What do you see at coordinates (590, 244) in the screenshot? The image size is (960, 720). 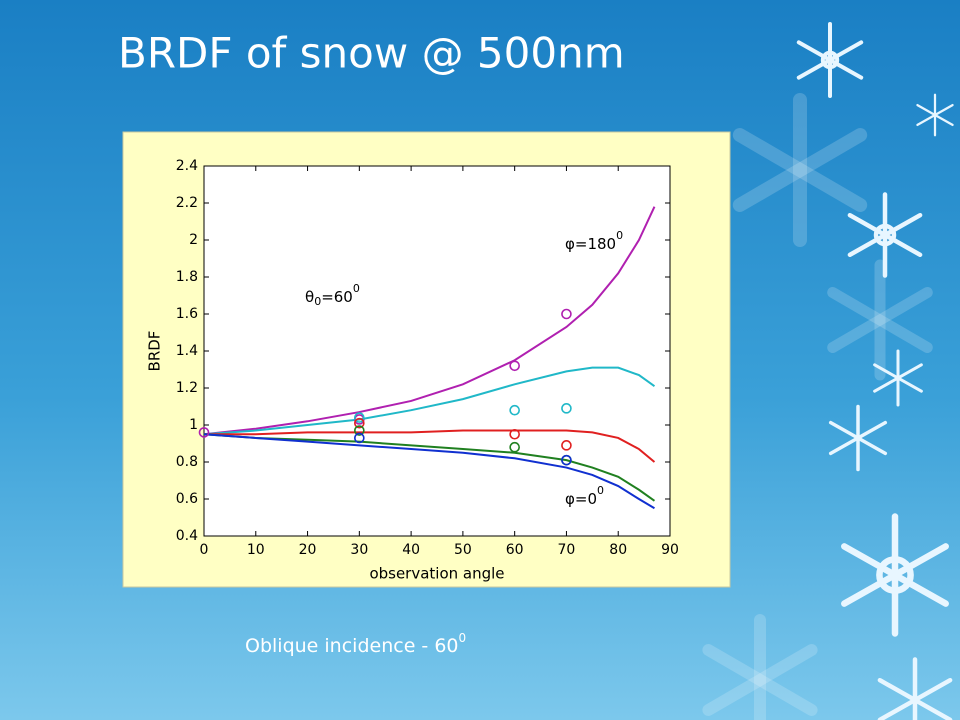 I see `annotation-text: φ=180` at bounding box center [590, 244].